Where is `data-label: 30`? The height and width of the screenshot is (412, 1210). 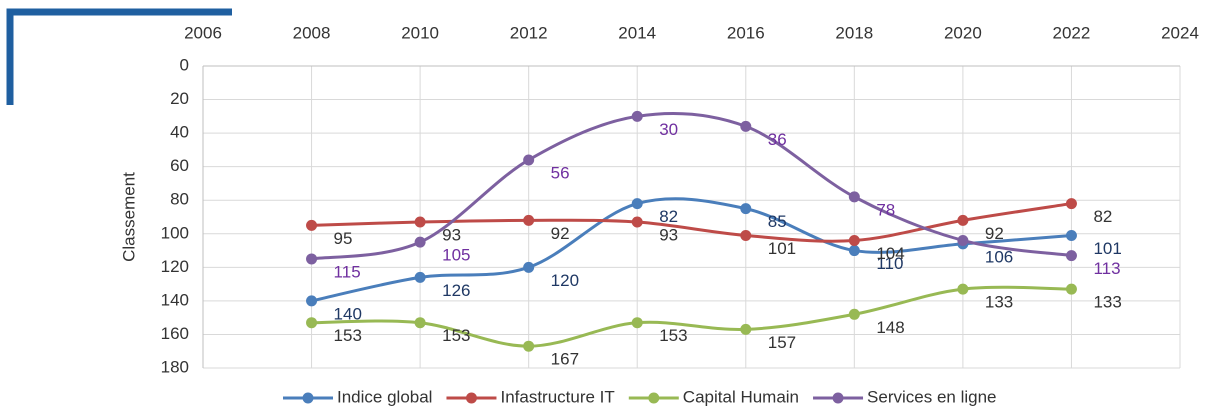
data-label: 30 is located at coordinates (668, 129).